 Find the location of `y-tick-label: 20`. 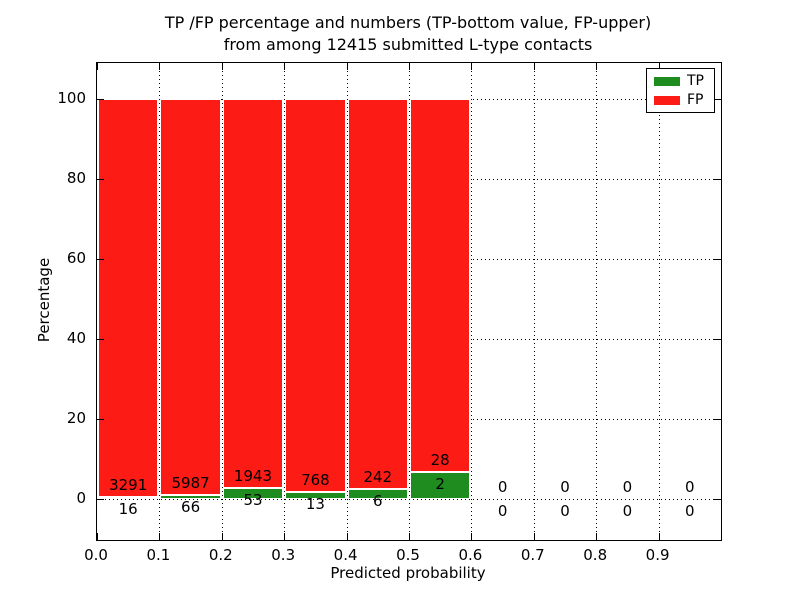

y-tick-label: 20 is located at coordinates (76, 418).